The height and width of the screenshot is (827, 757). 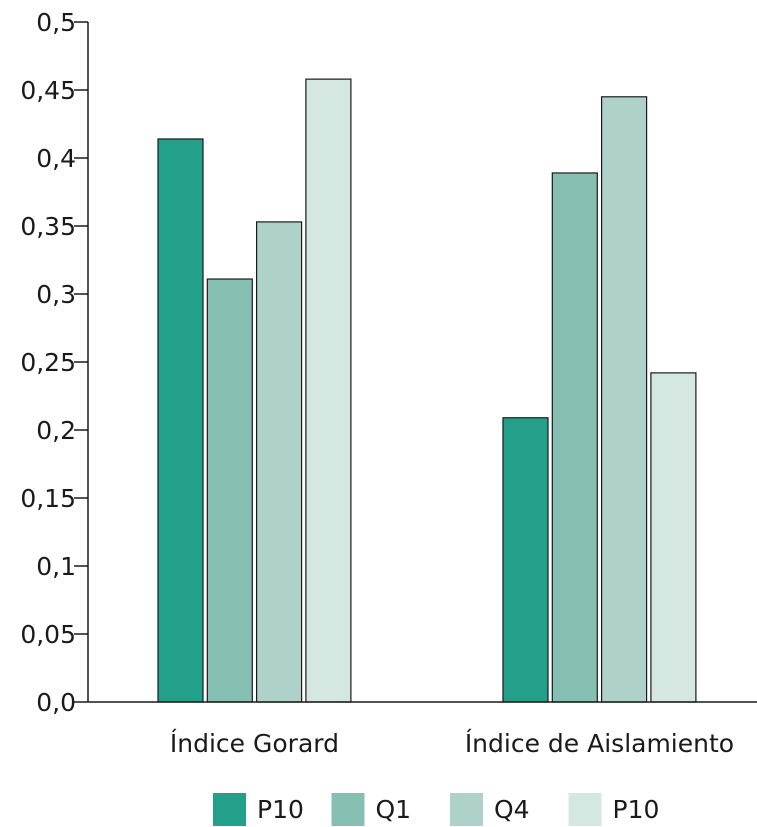 What do you see at coordinates (56, 430) in the screenshot?
I see `y-tick-label: 0,2` at bounding box center [56, 430].